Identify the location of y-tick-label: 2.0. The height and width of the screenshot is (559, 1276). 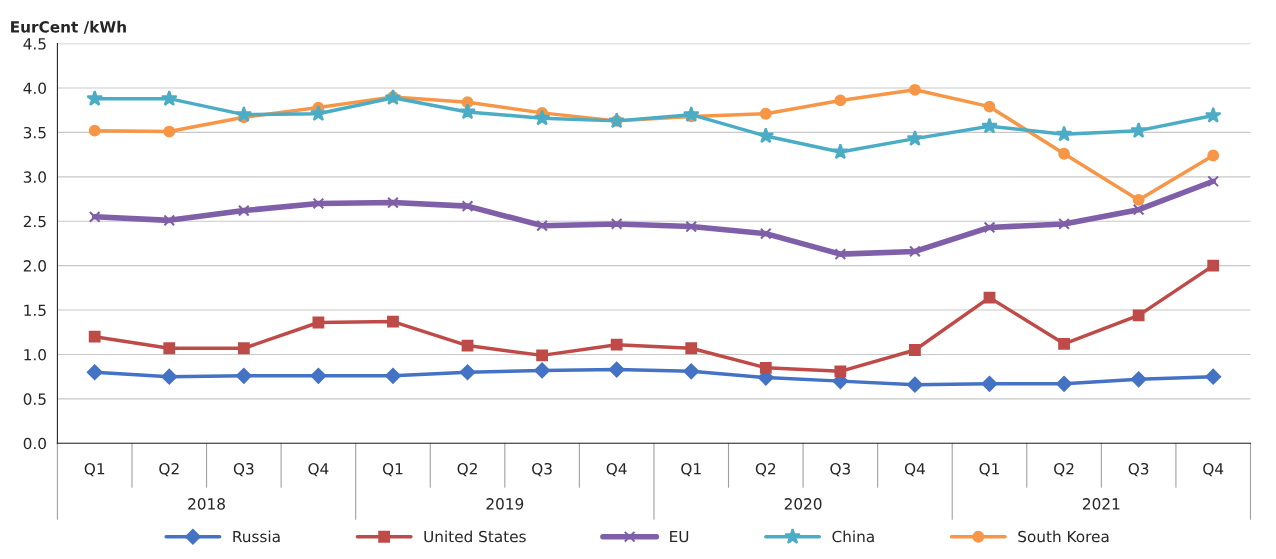
(34, 266).